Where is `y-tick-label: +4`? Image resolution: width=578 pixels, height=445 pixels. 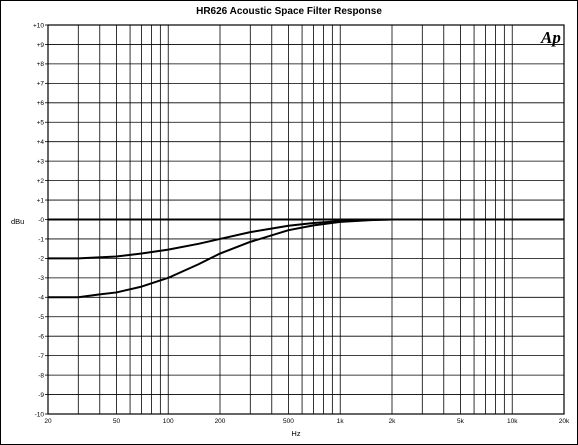
y-tick-label: +4 is located at coordinates (41, 142).